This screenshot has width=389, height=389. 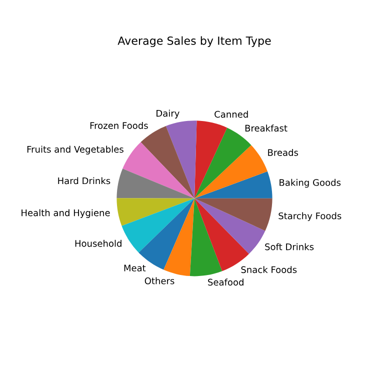 What do you see at coordinates (84, 180) in the screenshot?
I see `slice-label: Hard Drinks` at bounding box center [84, 180].